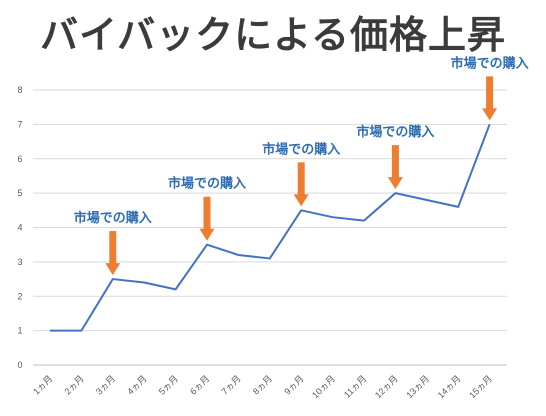 Image resolution: width=546 pixels, height=416 pixels. What do you see at coordinates (105, 384) in the screenshot?
I see `x-tick-label: 3ヵ月` at bounding box center [105, 384].